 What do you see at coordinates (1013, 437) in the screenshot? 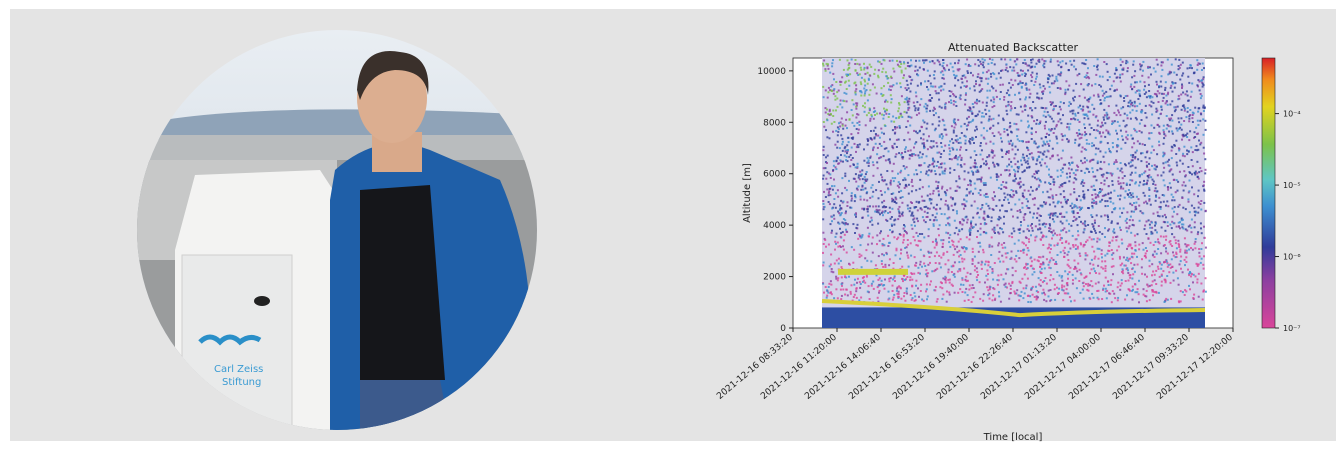
I see `x-axis-label: Time [local]` at bounding box center [1013, 437].